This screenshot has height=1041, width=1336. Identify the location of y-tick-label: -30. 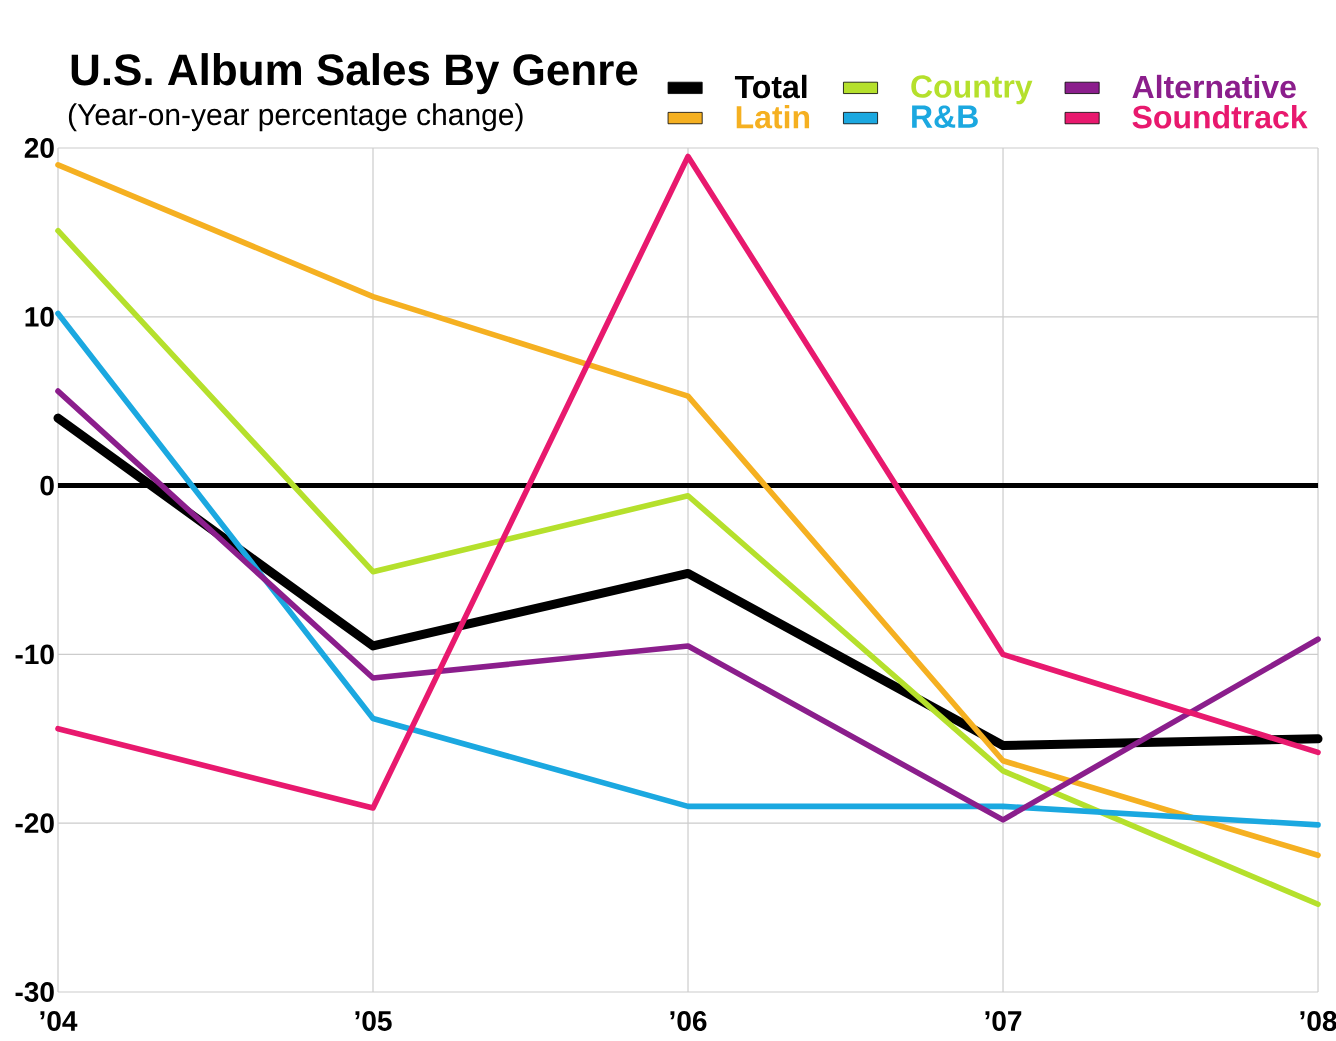
(34, 992).